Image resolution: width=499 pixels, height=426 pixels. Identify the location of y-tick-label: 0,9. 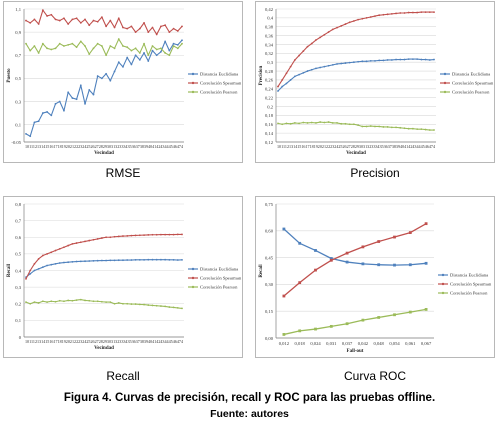
(18, 33).